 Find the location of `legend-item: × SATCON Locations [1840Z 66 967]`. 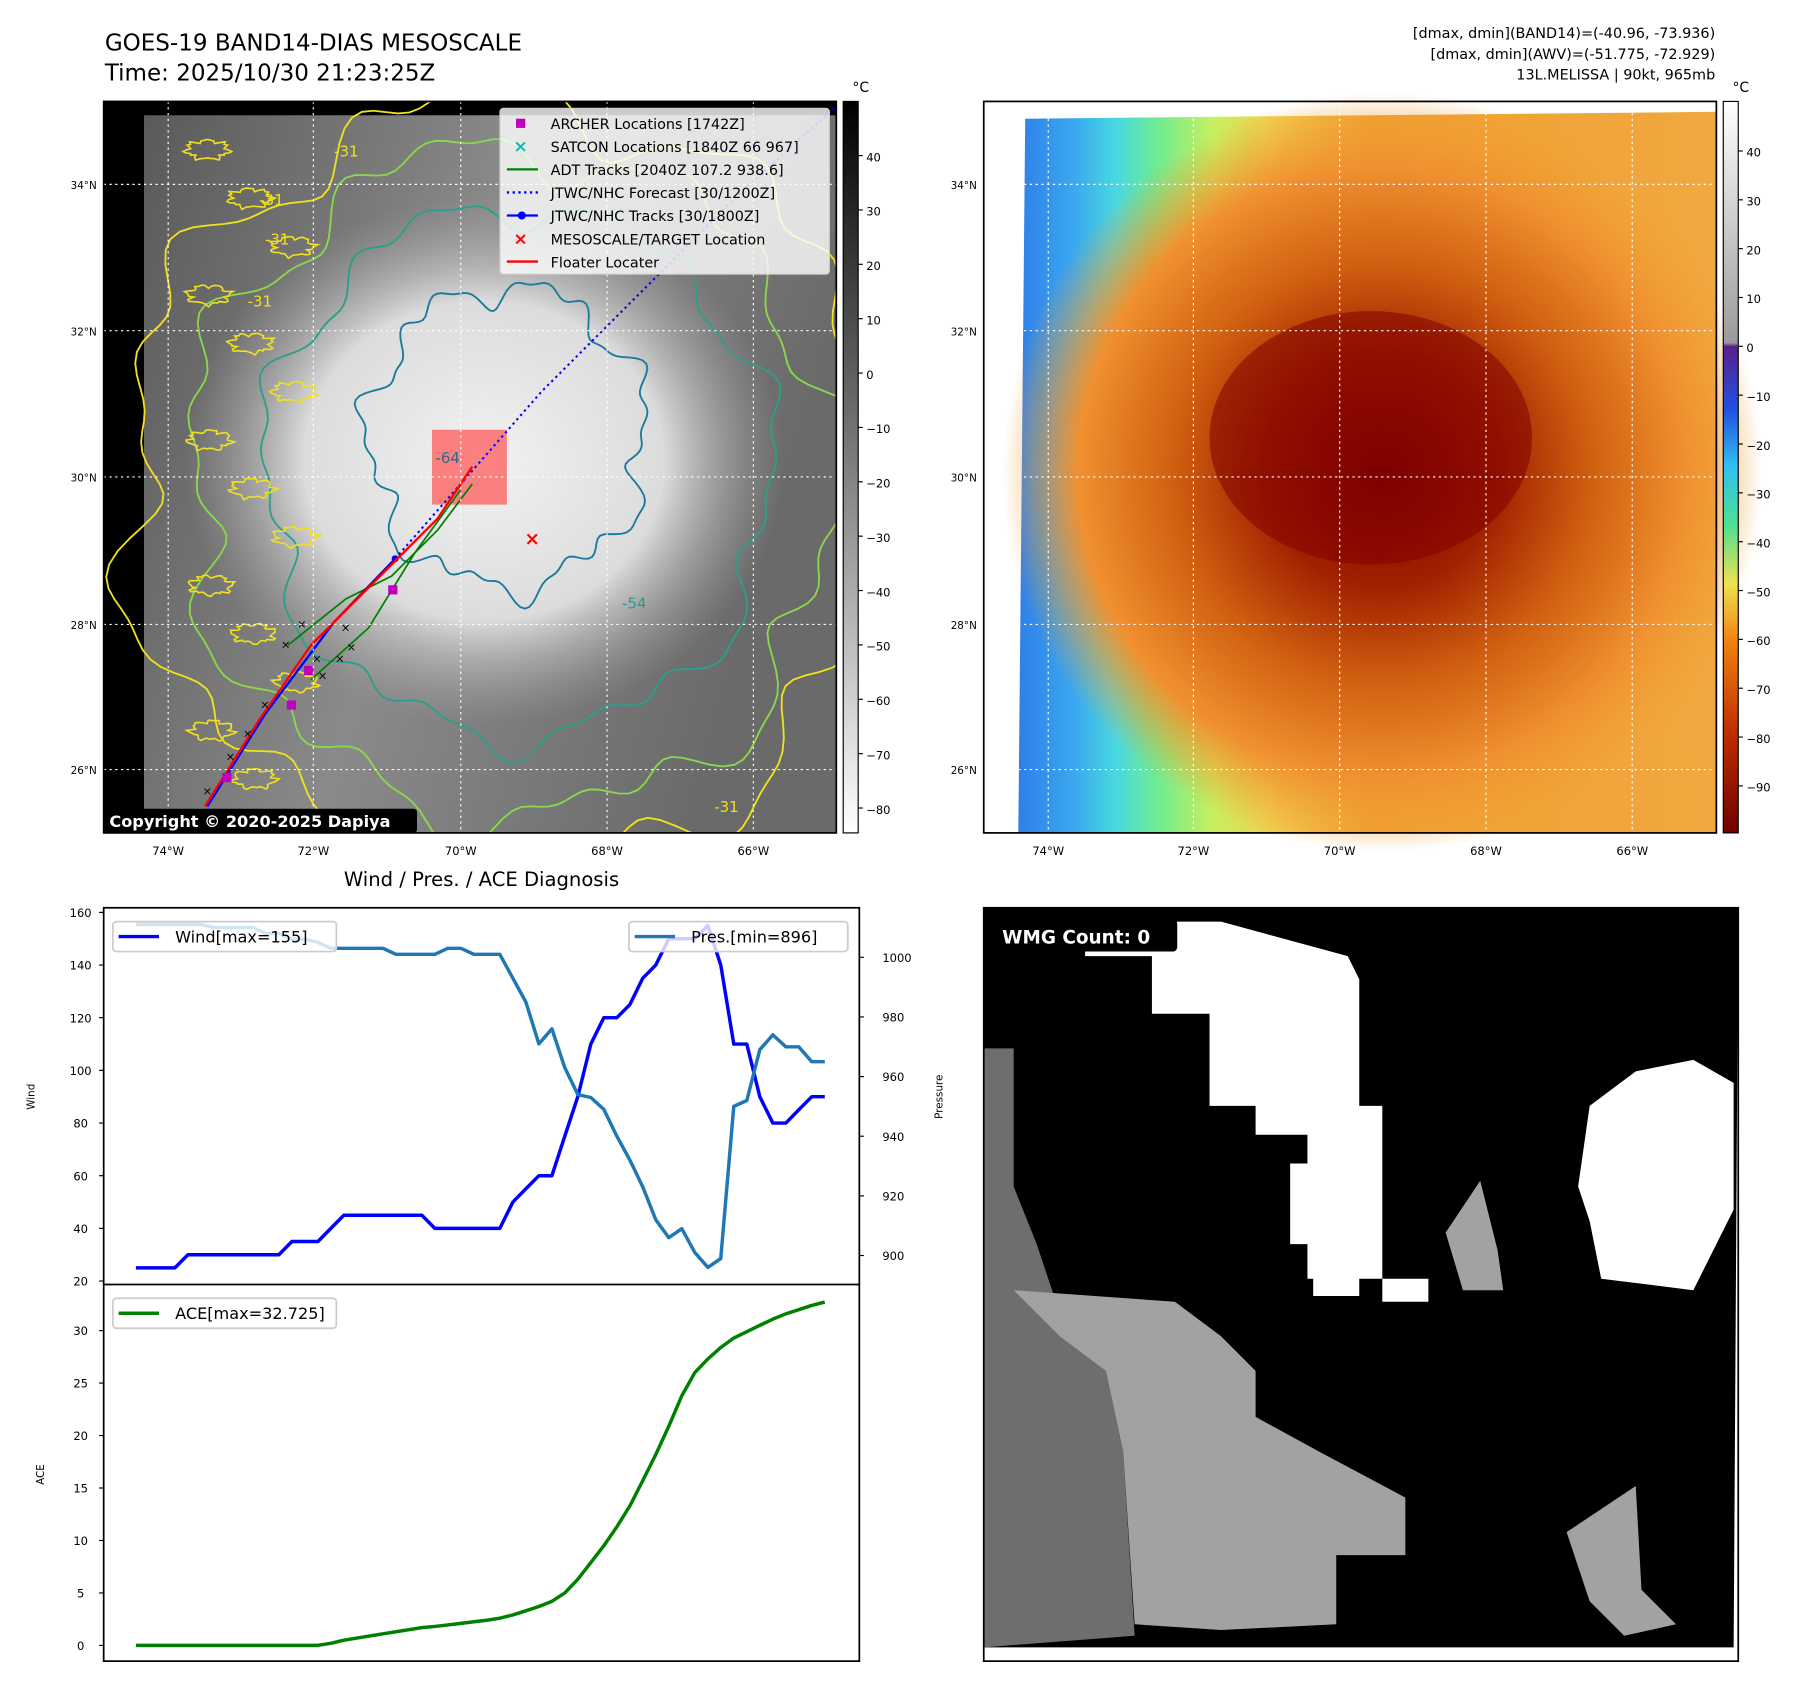

legend-item: × SATCON Locations [1840Z 66 967] is located at coordinates (655, 147).